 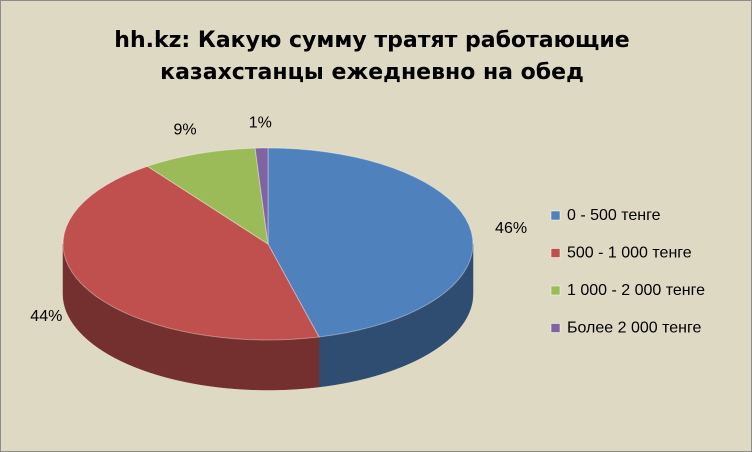 What do you see at coordinates (629, 253) in the screenshot?
I see `legend-label: 500 - 1 000 тенге` at bounding box center [629, 253].